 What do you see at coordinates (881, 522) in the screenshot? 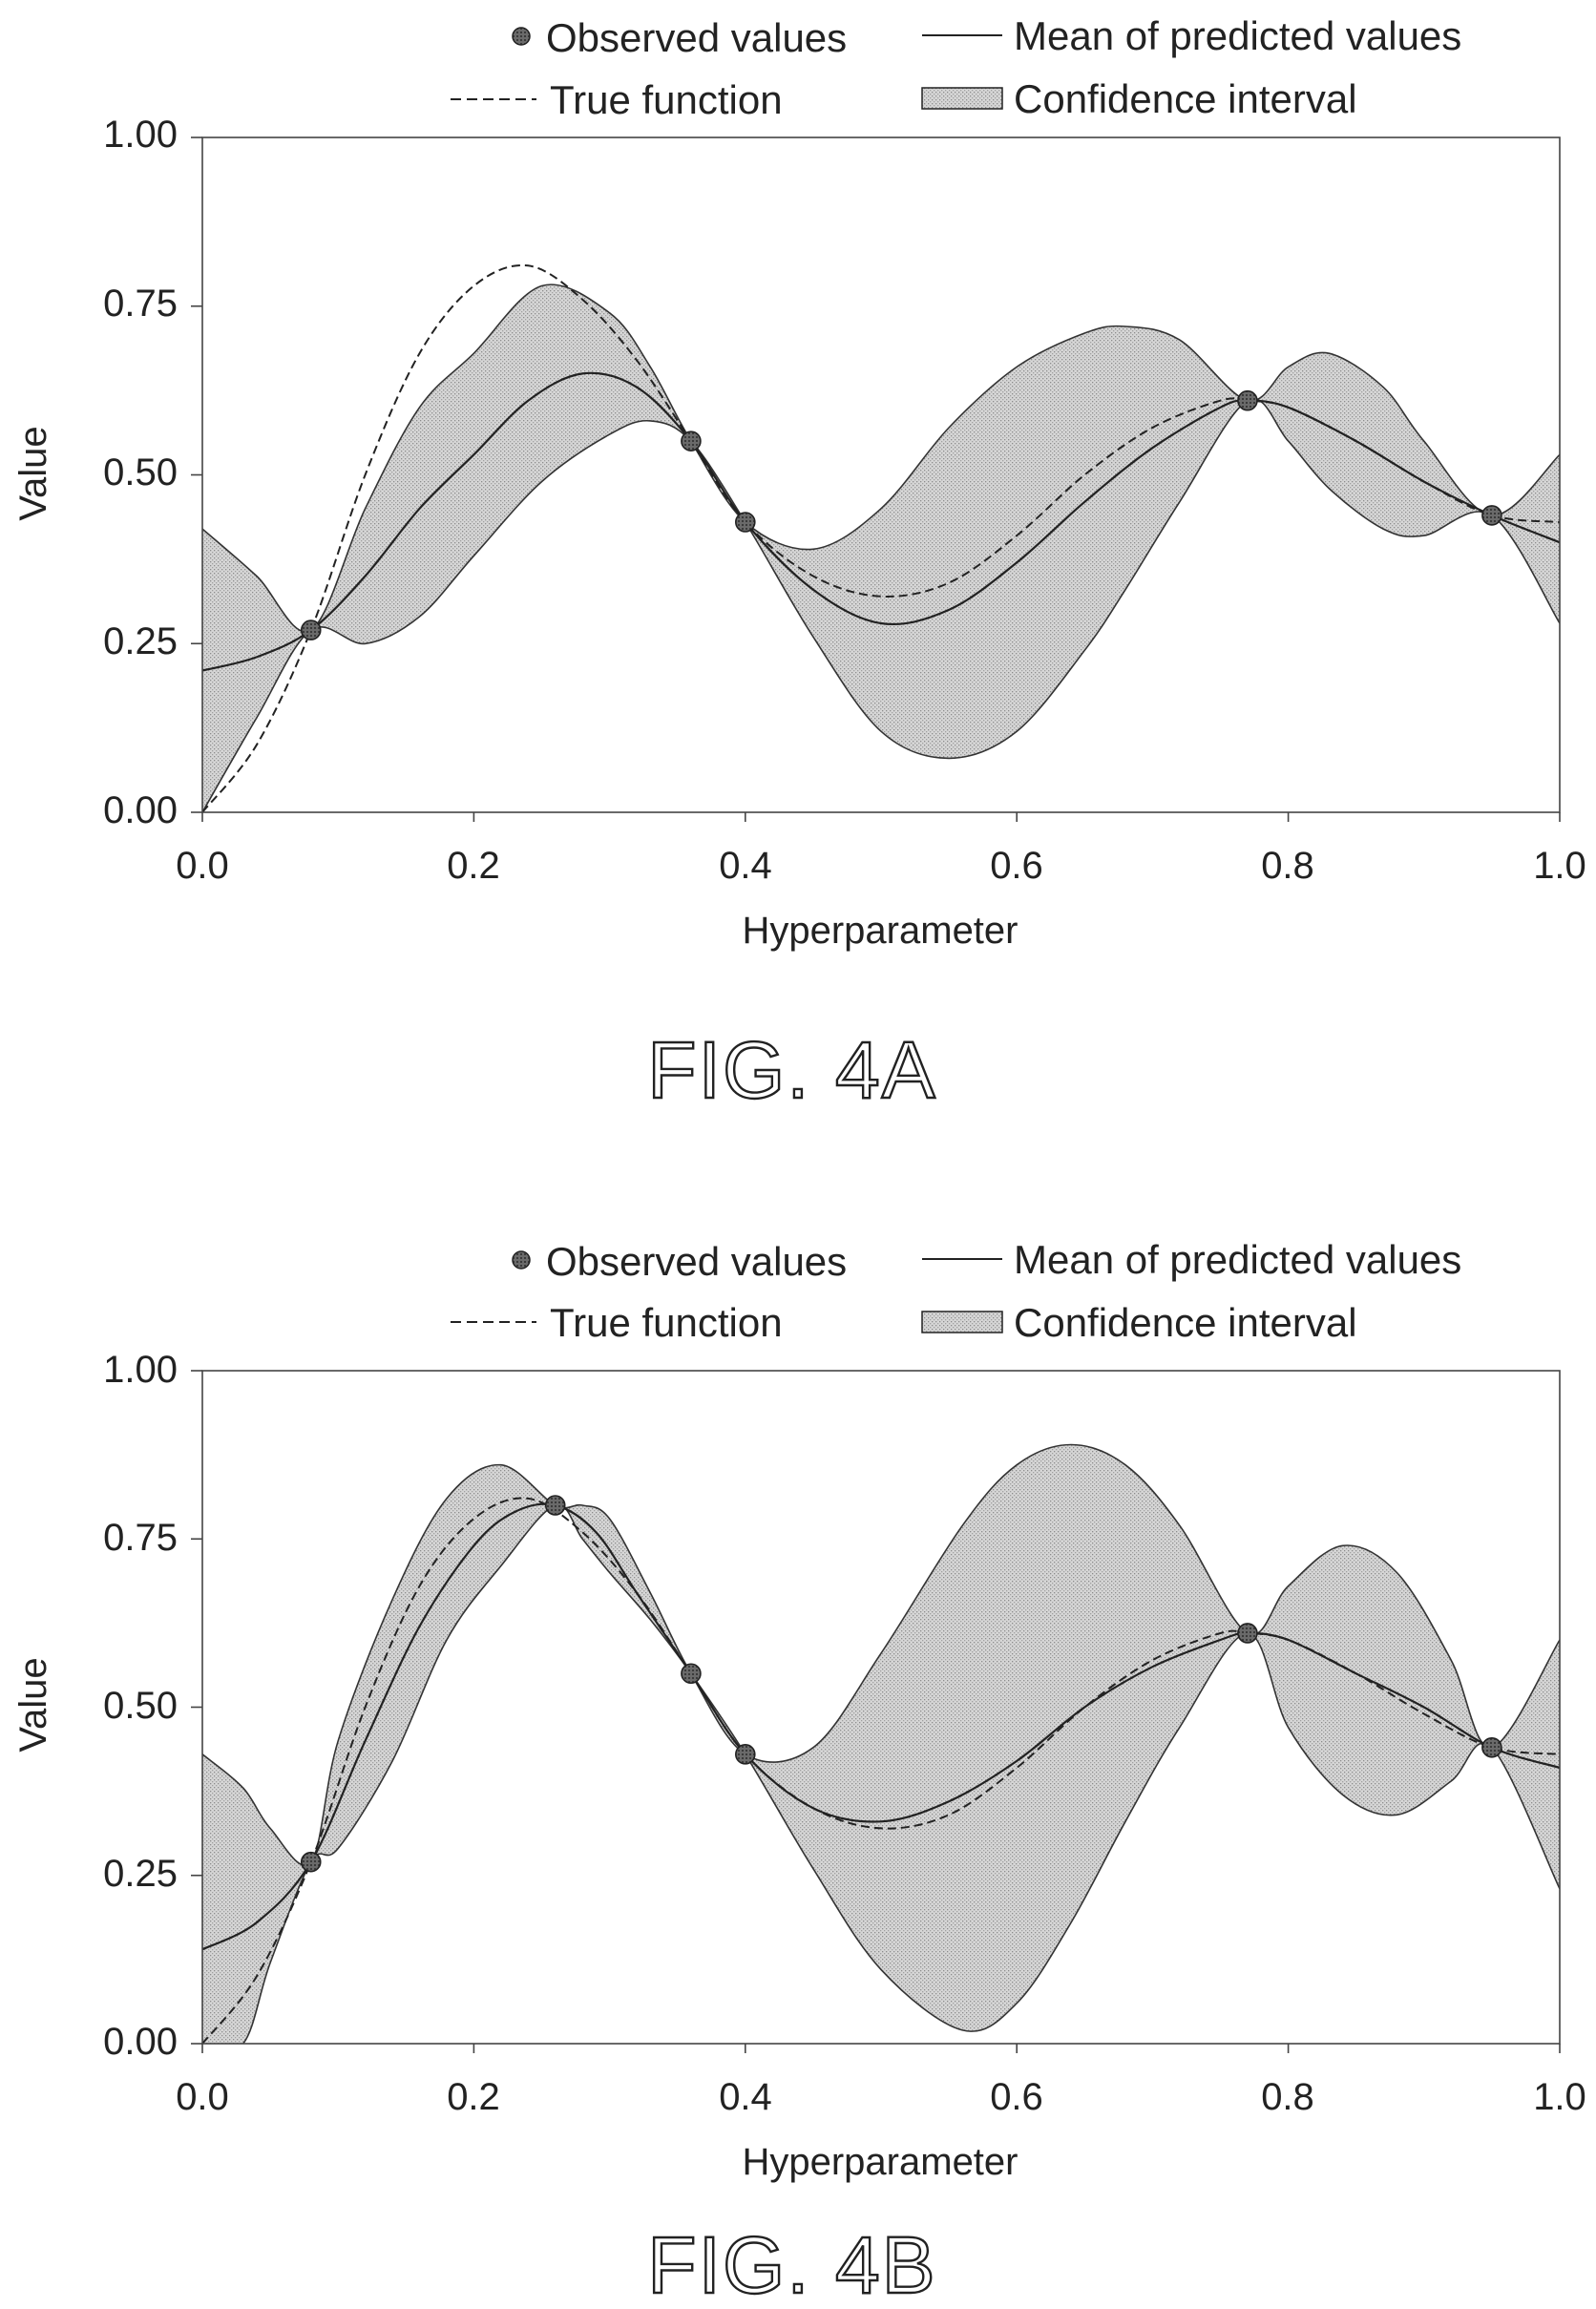
I see `mean-prediction-line` at bounding box center [881, 522].